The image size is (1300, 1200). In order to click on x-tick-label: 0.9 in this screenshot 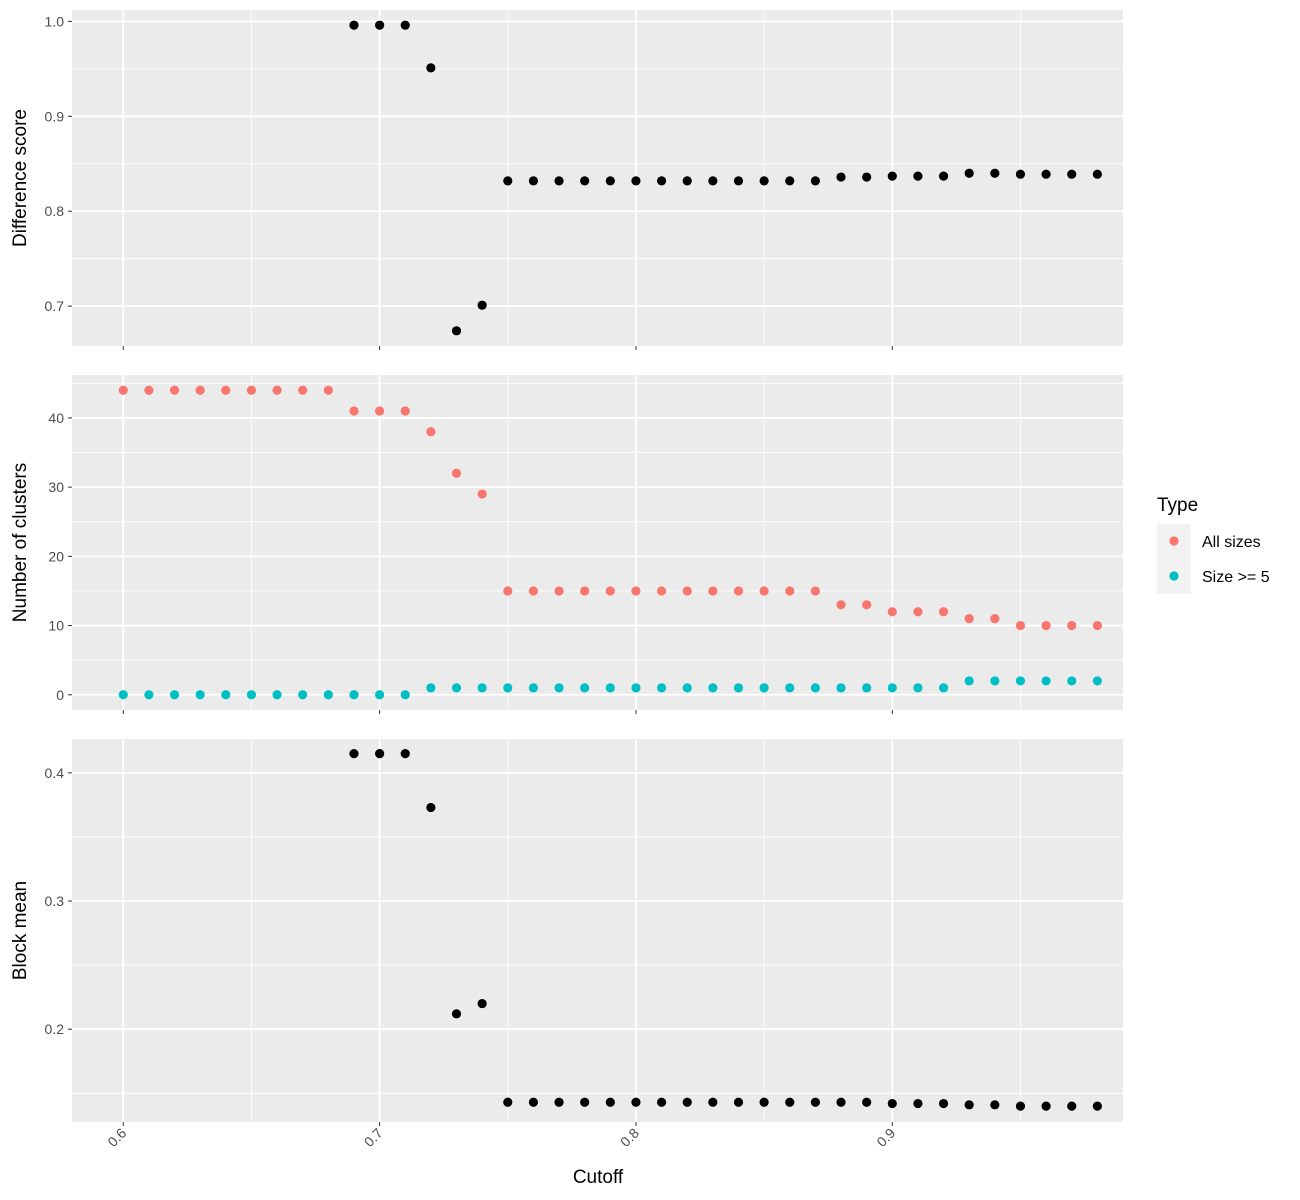, I will do `click(885, 1137)`.